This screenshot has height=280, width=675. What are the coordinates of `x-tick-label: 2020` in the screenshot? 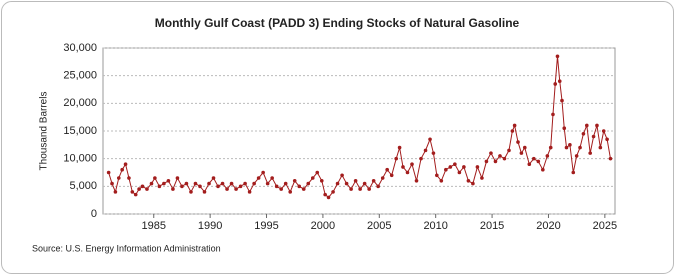 It's located at (548, 226).